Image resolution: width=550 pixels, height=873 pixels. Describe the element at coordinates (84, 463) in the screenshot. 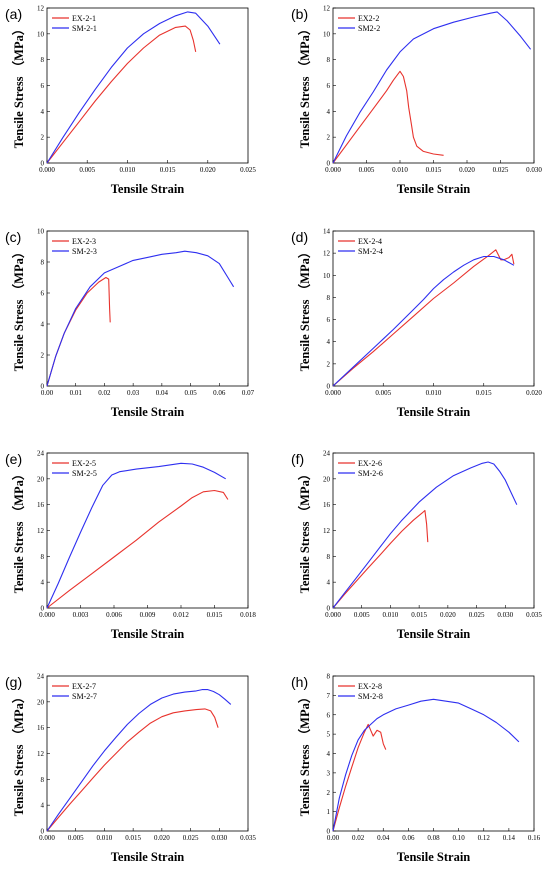

I see `legend-entry: EX-2-5` at that location.